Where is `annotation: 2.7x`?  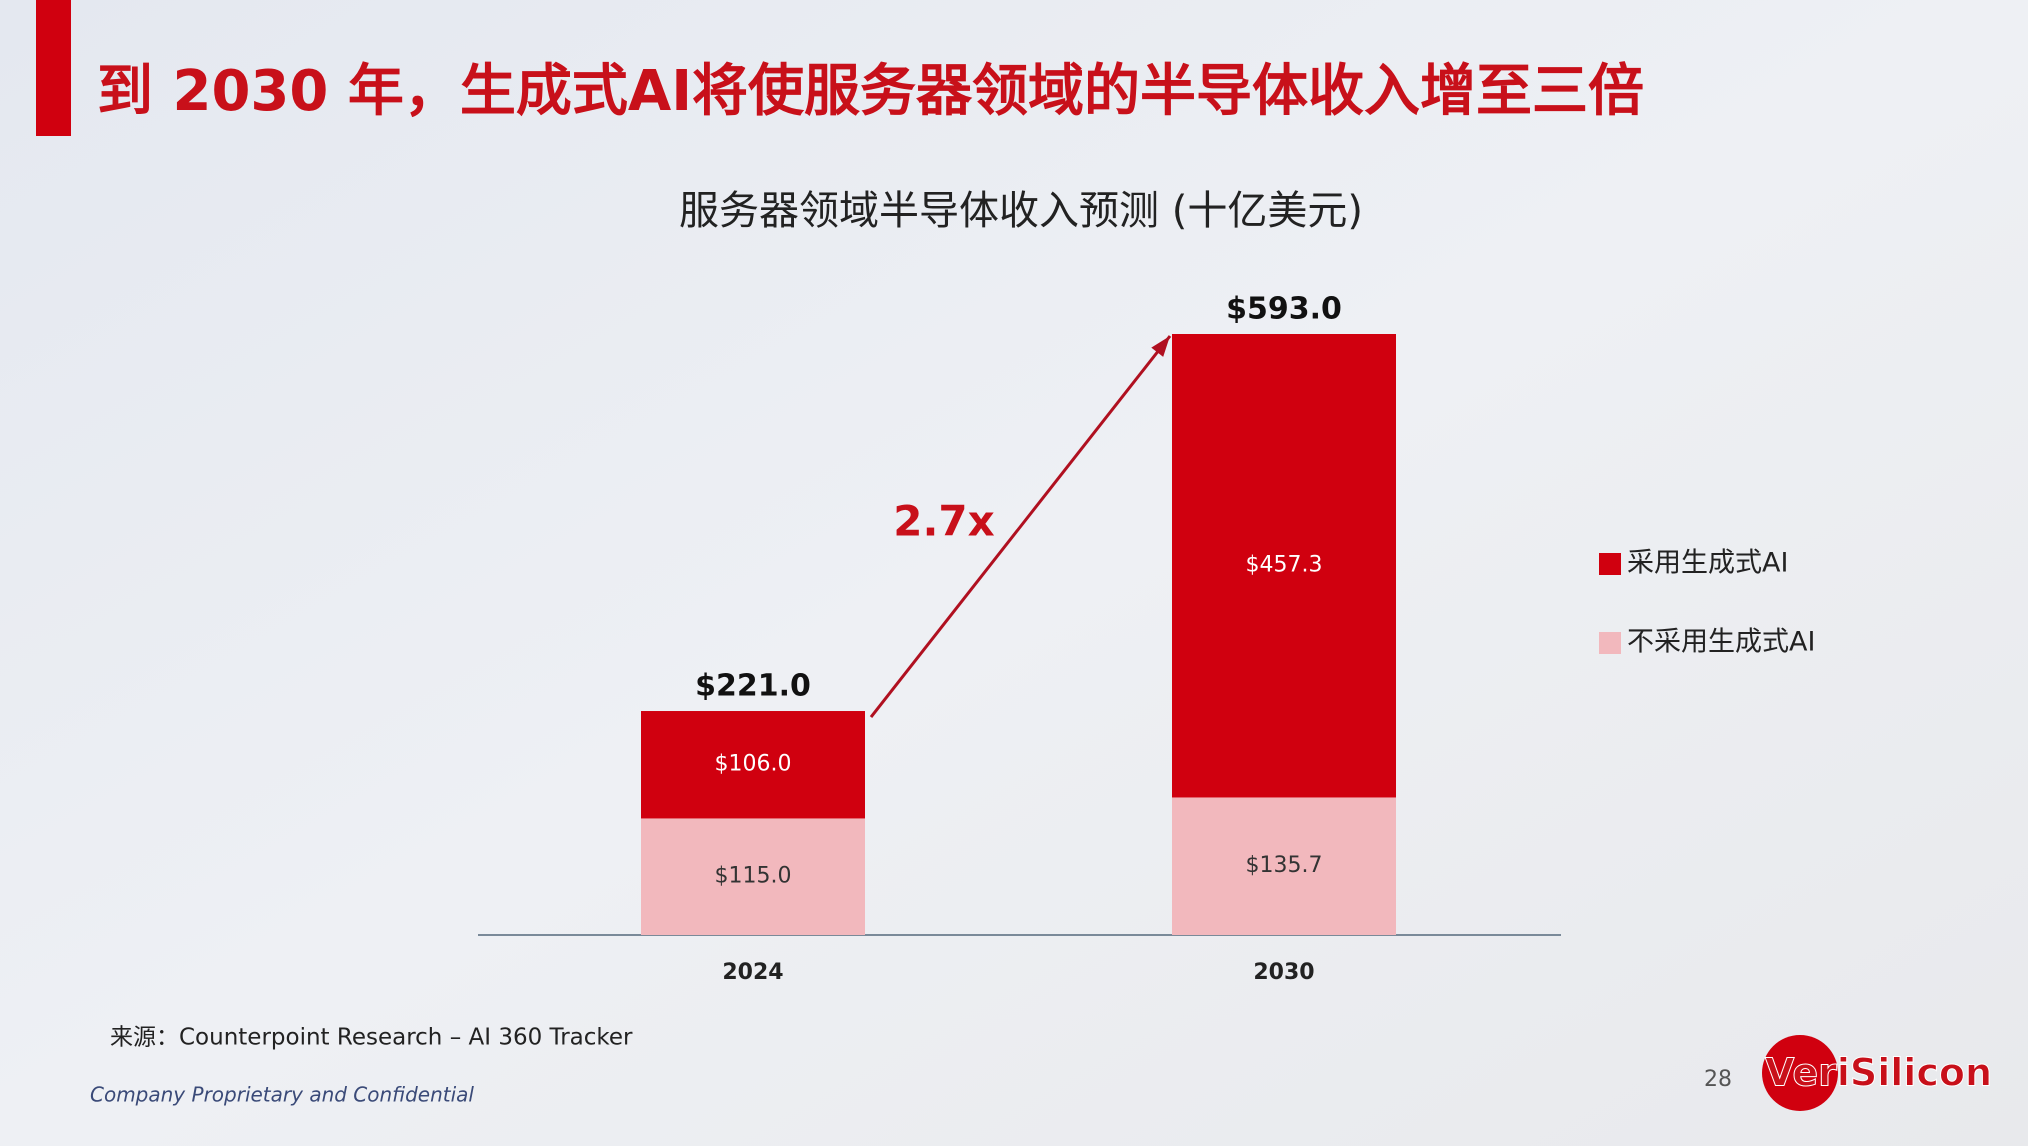
annotation: 2.7x is located at coordinates (944, 521).